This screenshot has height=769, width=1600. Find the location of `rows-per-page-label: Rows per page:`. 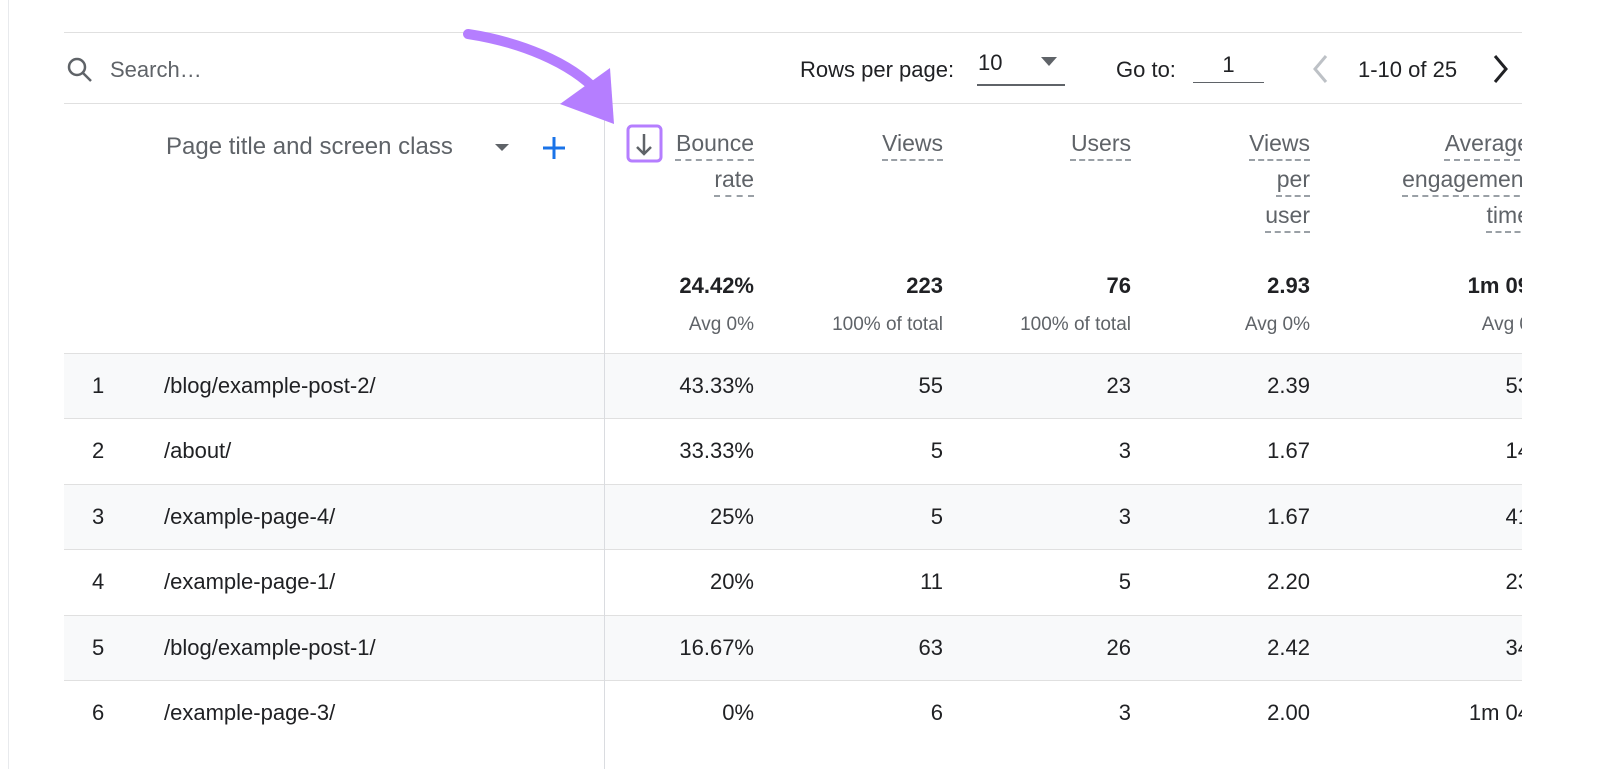

rows-per-page-label: Rows per page: is located at coordinates (877, 69).